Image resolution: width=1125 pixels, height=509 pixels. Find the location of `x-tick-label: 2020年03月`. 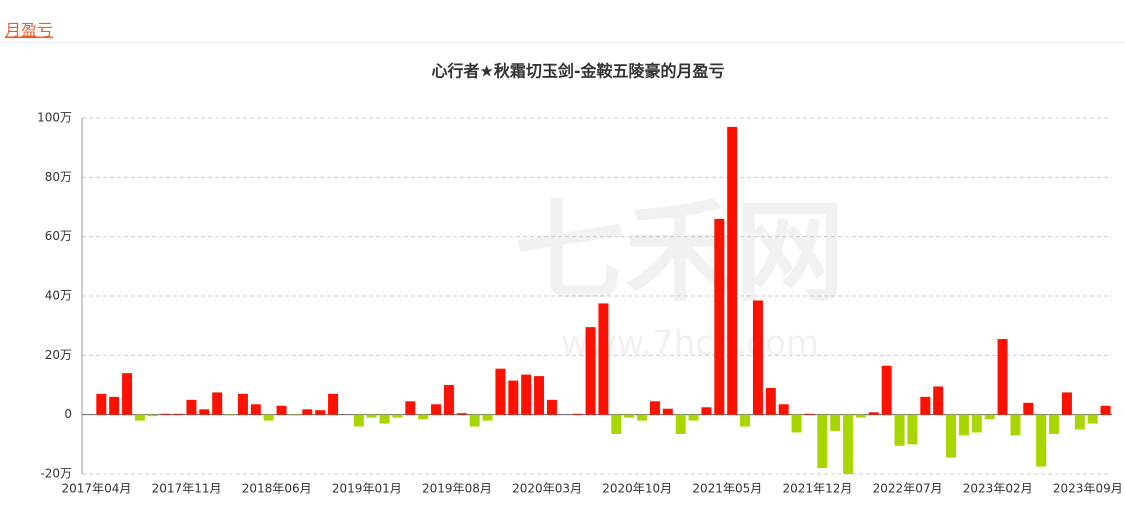

x-tick-label: 2020年03月 is located at coordinates (547, 489).